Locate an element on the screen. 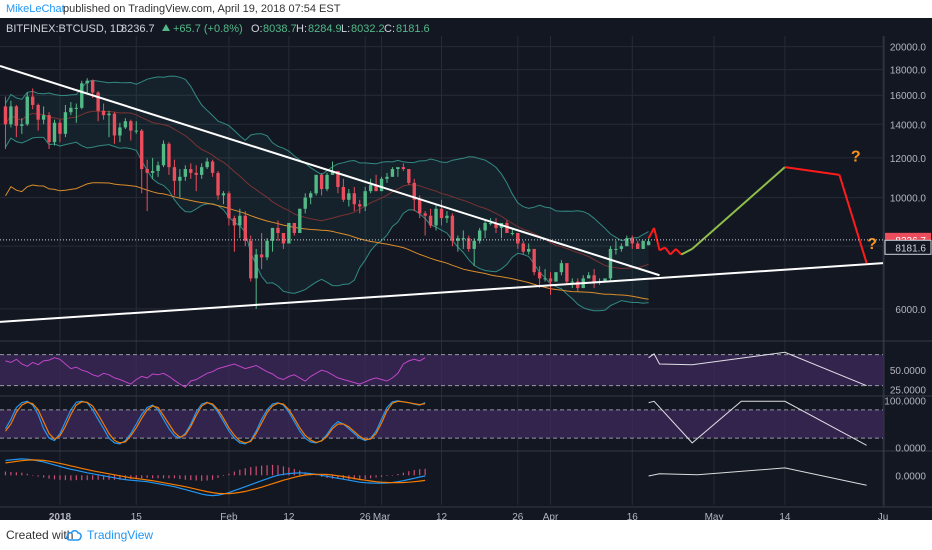 This screenshot has width=932, height=550. tradingview-link: TradingView is located at coordinates (120, 535).